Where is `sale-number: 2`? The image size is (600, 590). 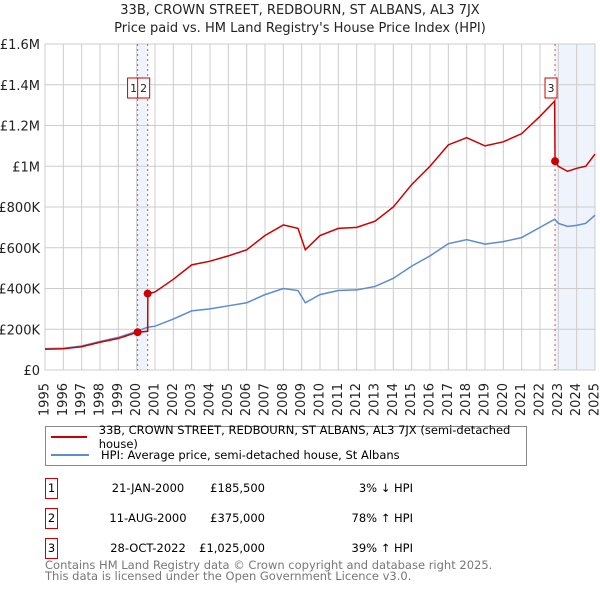 sale-number: 2 is located at coordinates (51, 518).